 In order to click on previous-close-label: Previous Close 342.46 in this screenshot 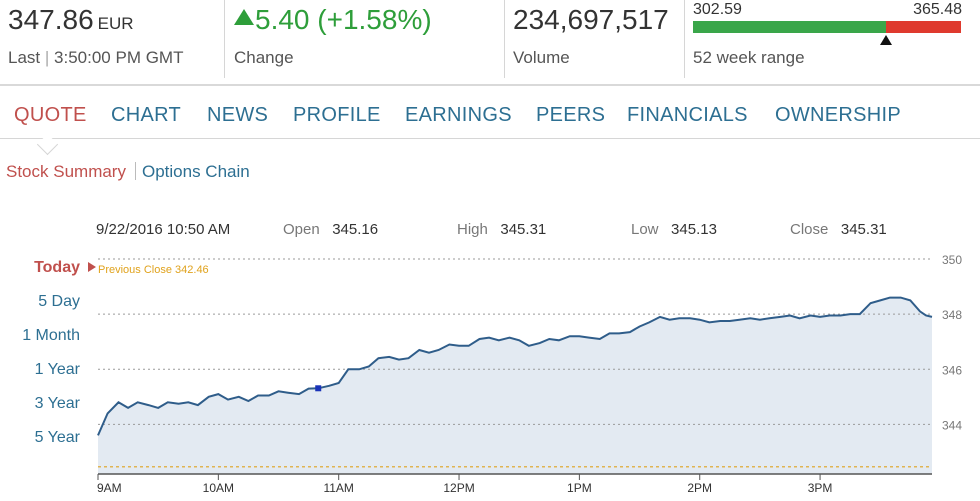, I will do `click(153, 270)`.